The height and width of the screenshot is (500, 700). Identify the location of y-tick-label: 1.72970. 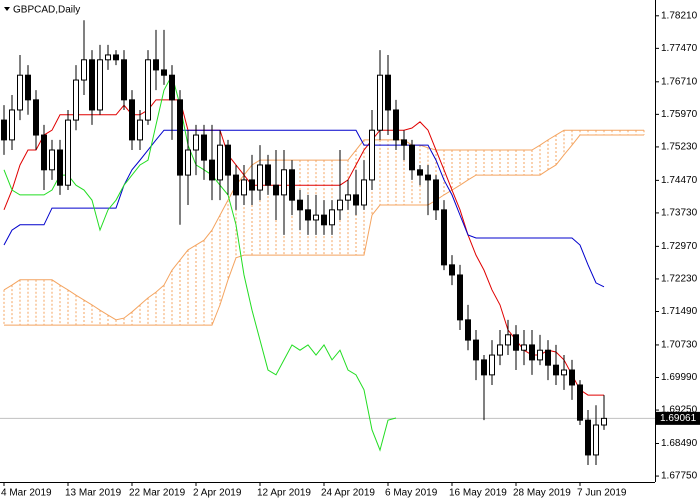
(679, 246).